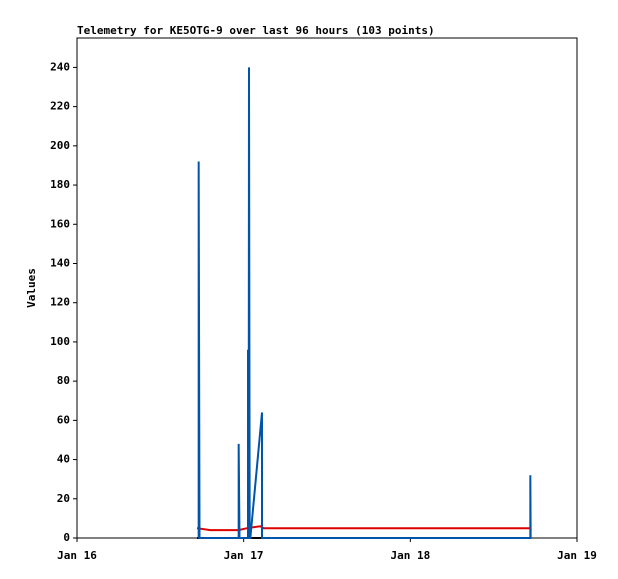 The width and height of the screenshot is (618, 579). What do you see at coordinates (60, 262) in the screenshot?
I see `y-tick-label: 140` at bounding box center [60, 262].